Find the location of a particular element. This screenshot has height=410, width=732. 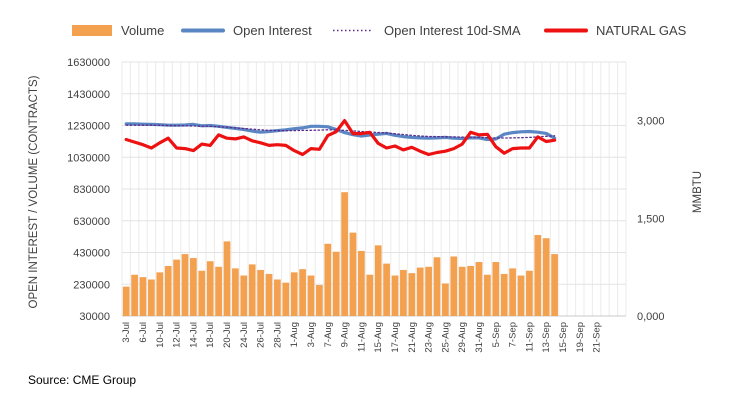

right-axis-label: MMBTU is located at coordinates (698, 192).